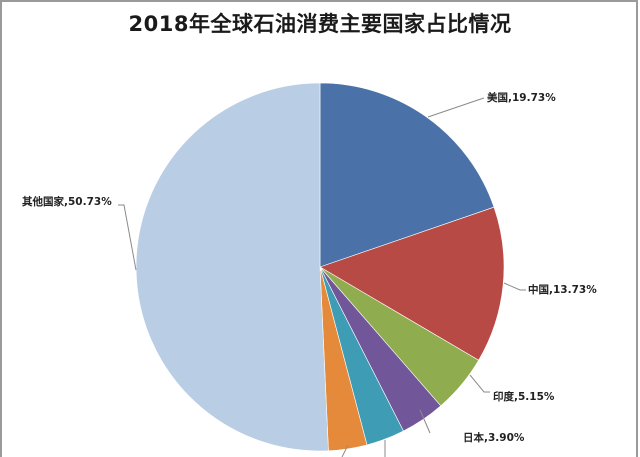 The width and height of the screenshot is (640, 457). Describe the element at coordinates (562, 289) in the screenshot. I see `label-cn: 中国,13.73%` at that location.